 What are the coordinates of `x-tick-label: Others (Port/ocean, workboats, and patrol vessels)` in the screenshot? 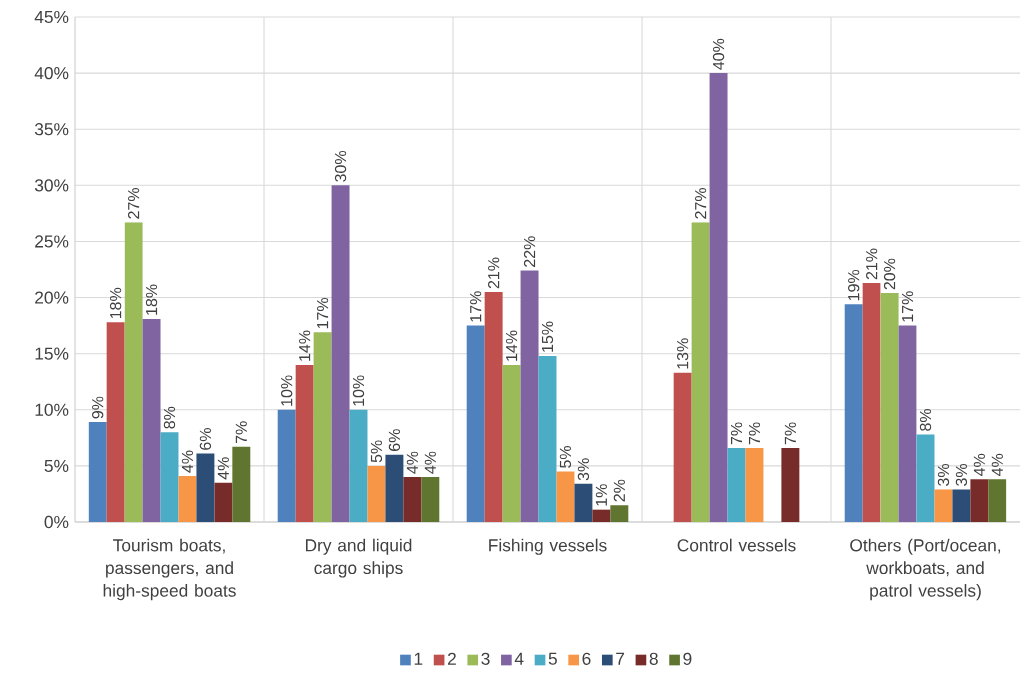 It's located at (925, 569).